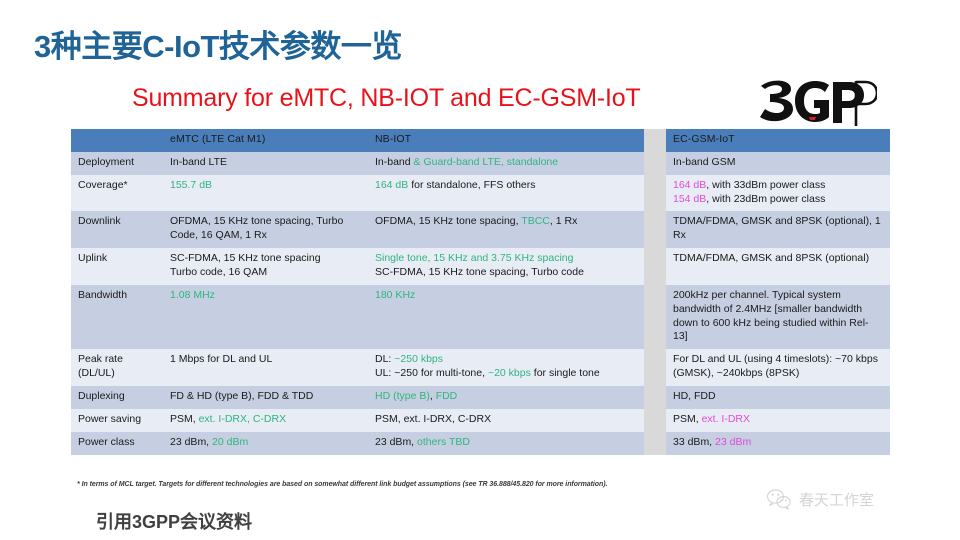 The width and height of the screenshot is (960, 540). Describe the element at coordinates (191, 184) in the screenshot. I see `cell-text-run: 155.7 dB` at that location.